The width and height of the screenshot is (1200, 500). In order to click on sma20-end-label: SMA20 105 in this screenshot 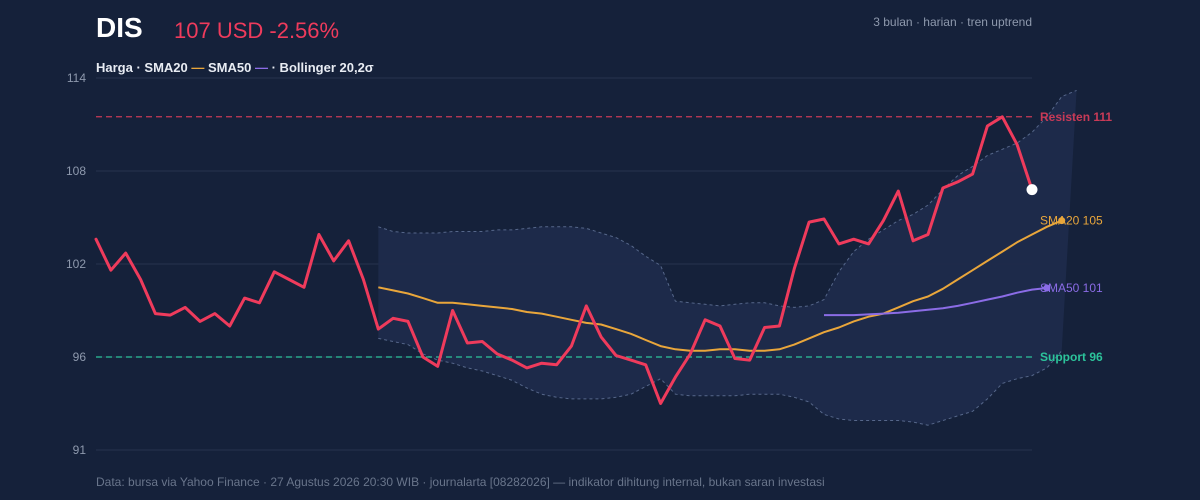, I will do `click(1071, 221)`.